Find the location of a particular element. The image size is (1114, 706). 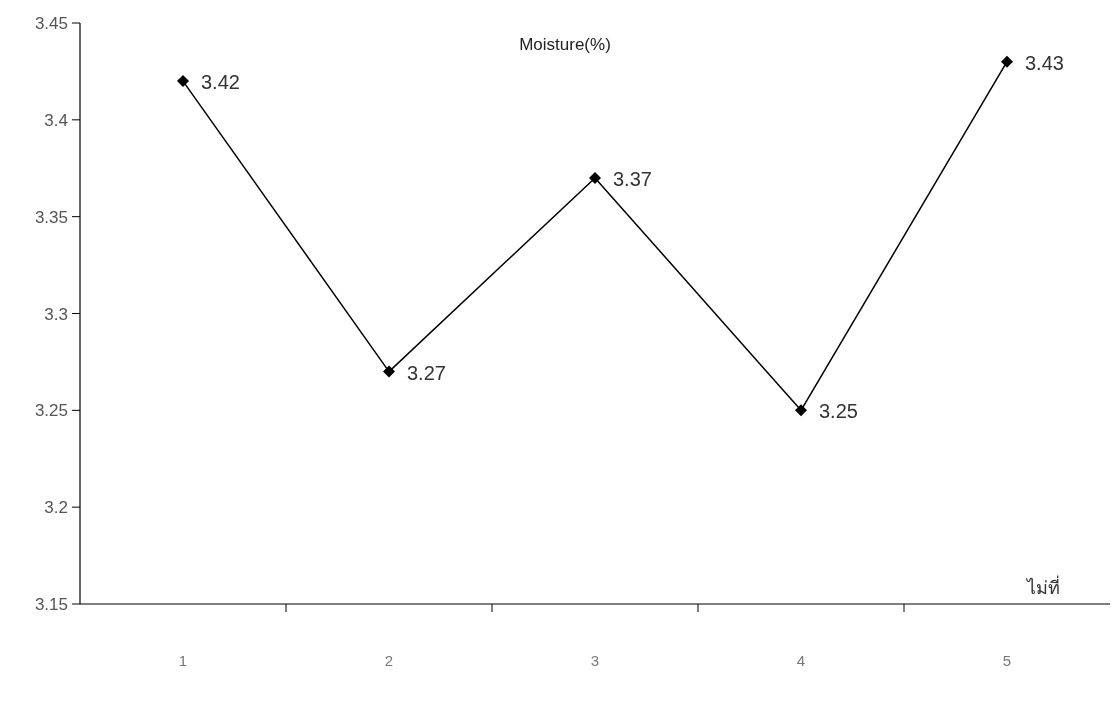

x-tick-label: 3 is located at coordinates (595, 660).